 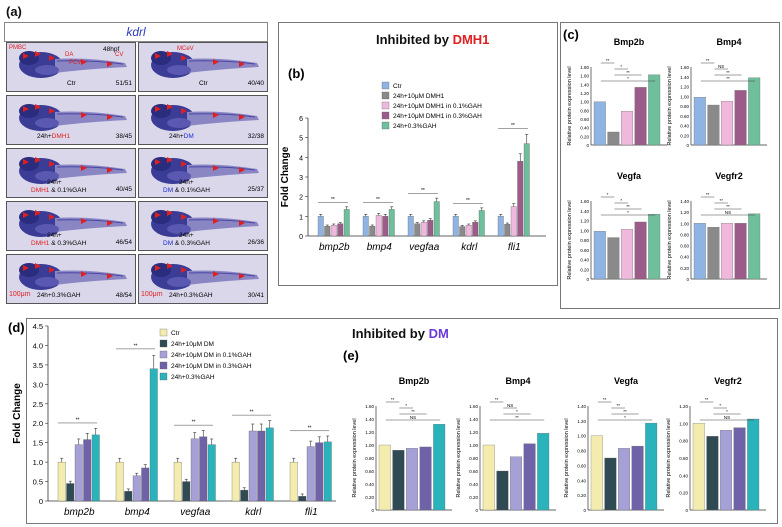 What do you see at coordinates (369, 458) in the screenshot?
I see `y-tick-label: 0.80` at bounding box center [369, 458].